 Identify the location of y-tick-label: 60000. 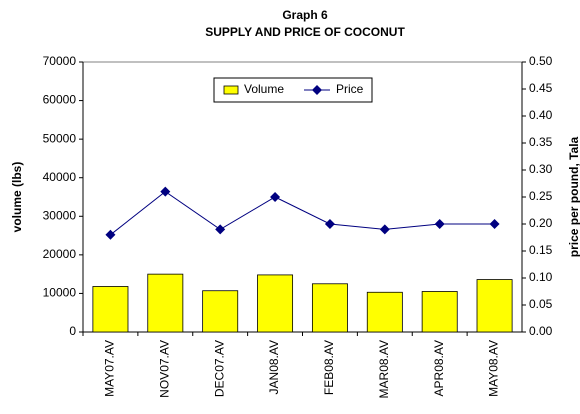
(60, 100).